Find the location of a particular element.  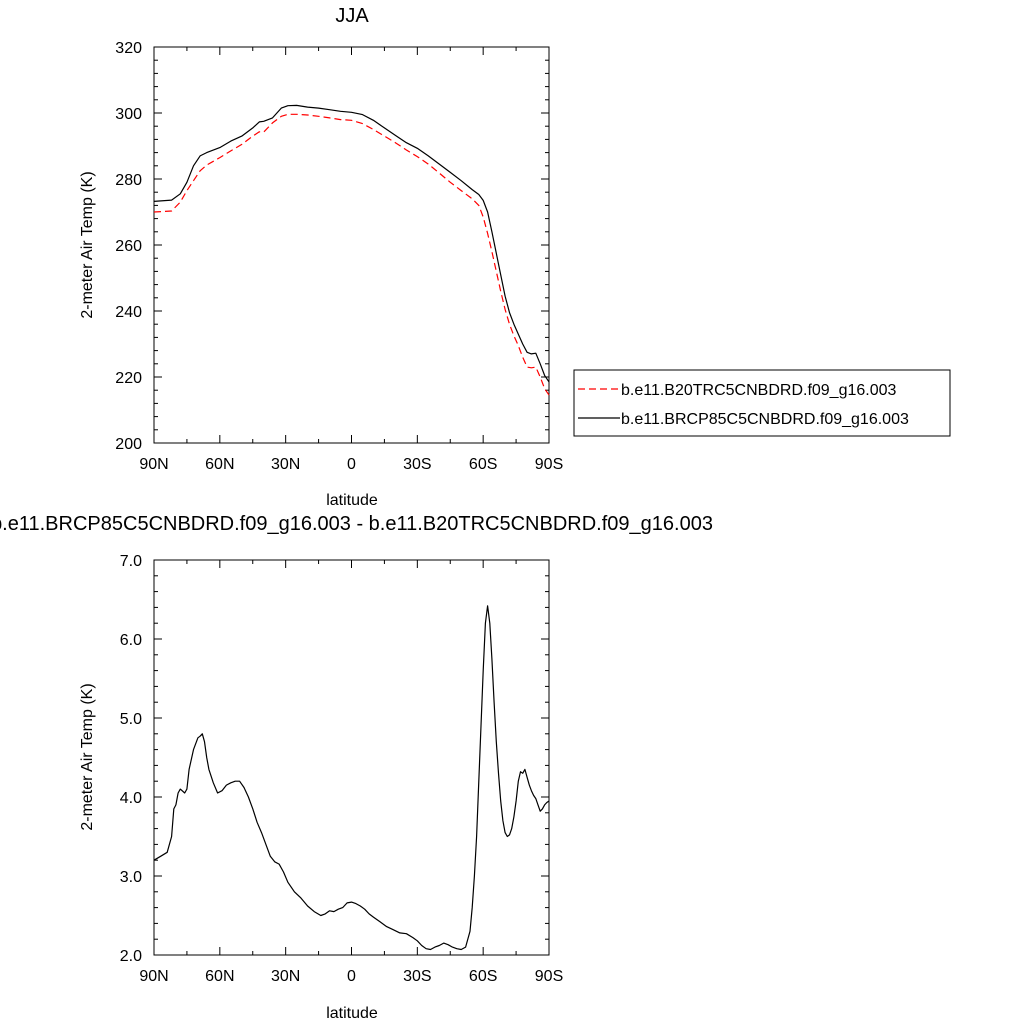

bottom-y-axis-label: 2-meter Air Temp (K) is located at coordinates (87, 756).